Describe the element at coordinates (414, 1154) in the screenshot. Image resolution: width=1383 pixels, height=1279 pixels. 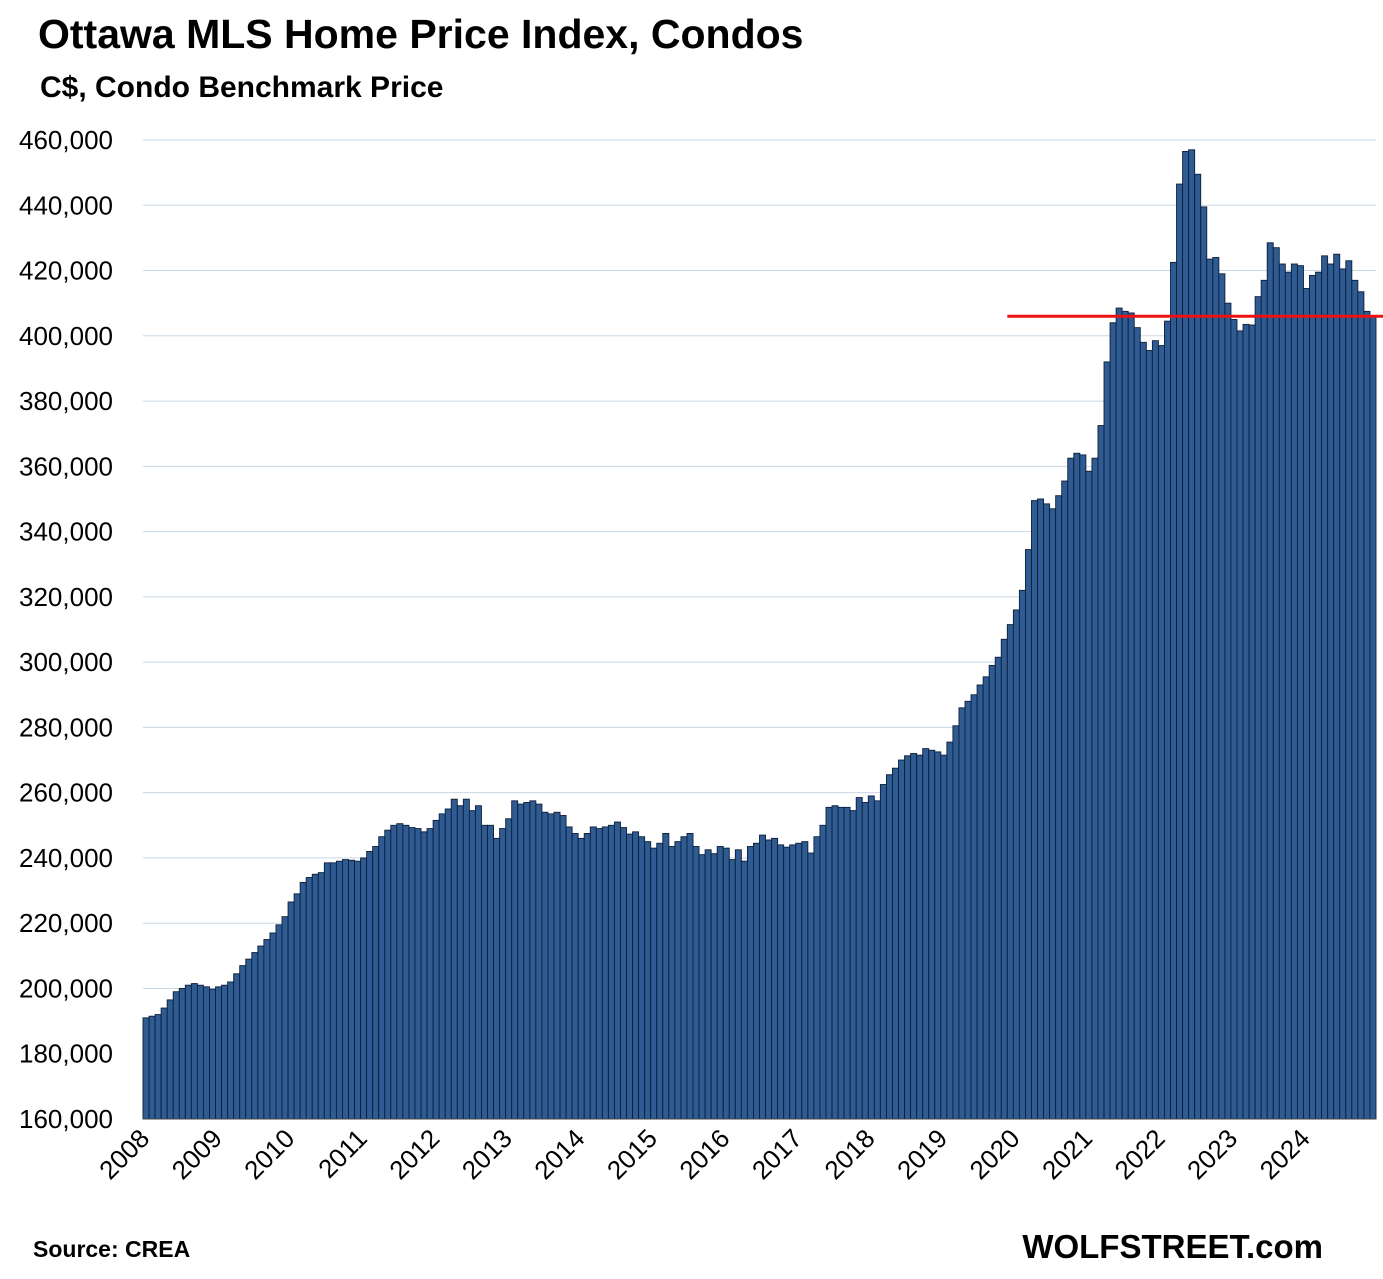
I see `x-tick-label: 2012` at that location.